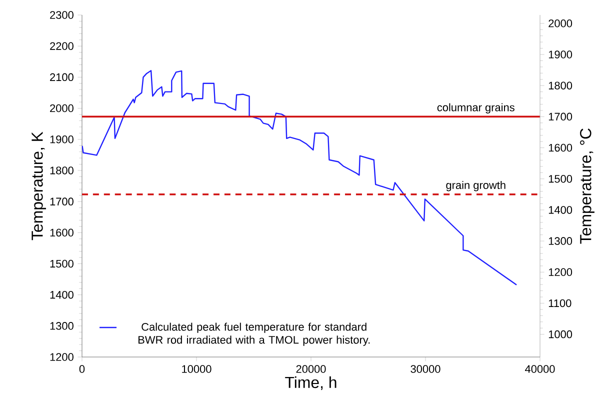 This screenshot has height=418, width=616. Describe the element at coordinates (587, 186) in the screenshot. I see `y2-axis-title: Temperature, °C` at that location.